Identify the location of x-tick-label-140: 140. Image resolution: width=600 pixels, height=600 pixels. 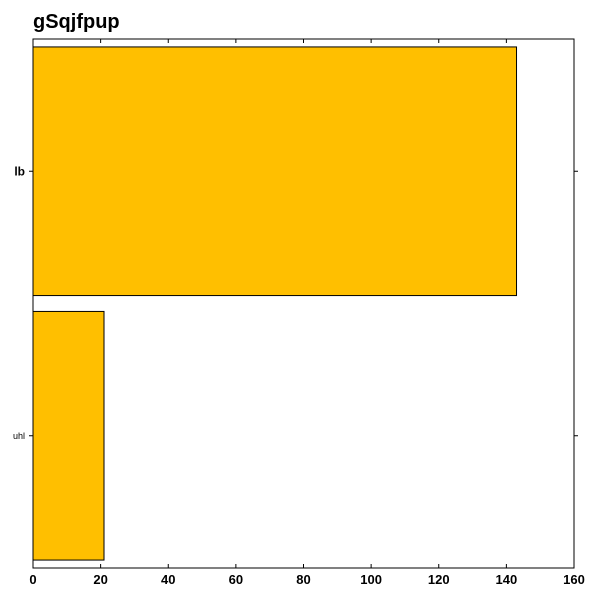
(507, 579).